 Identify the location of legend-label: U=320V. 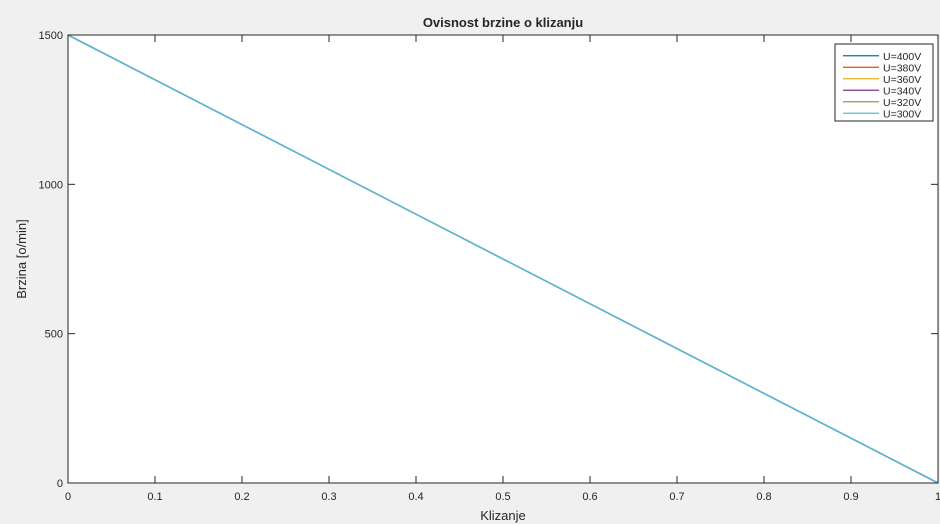
(902, 103).